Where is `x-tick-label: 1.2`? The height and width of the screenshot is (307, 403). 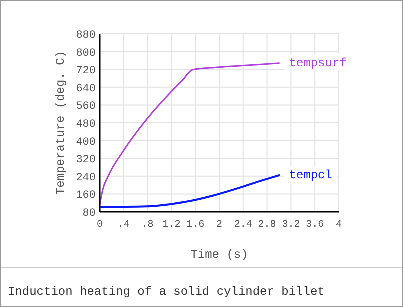 x-tick-label: 1.2 is located at coordinates (171, 225).